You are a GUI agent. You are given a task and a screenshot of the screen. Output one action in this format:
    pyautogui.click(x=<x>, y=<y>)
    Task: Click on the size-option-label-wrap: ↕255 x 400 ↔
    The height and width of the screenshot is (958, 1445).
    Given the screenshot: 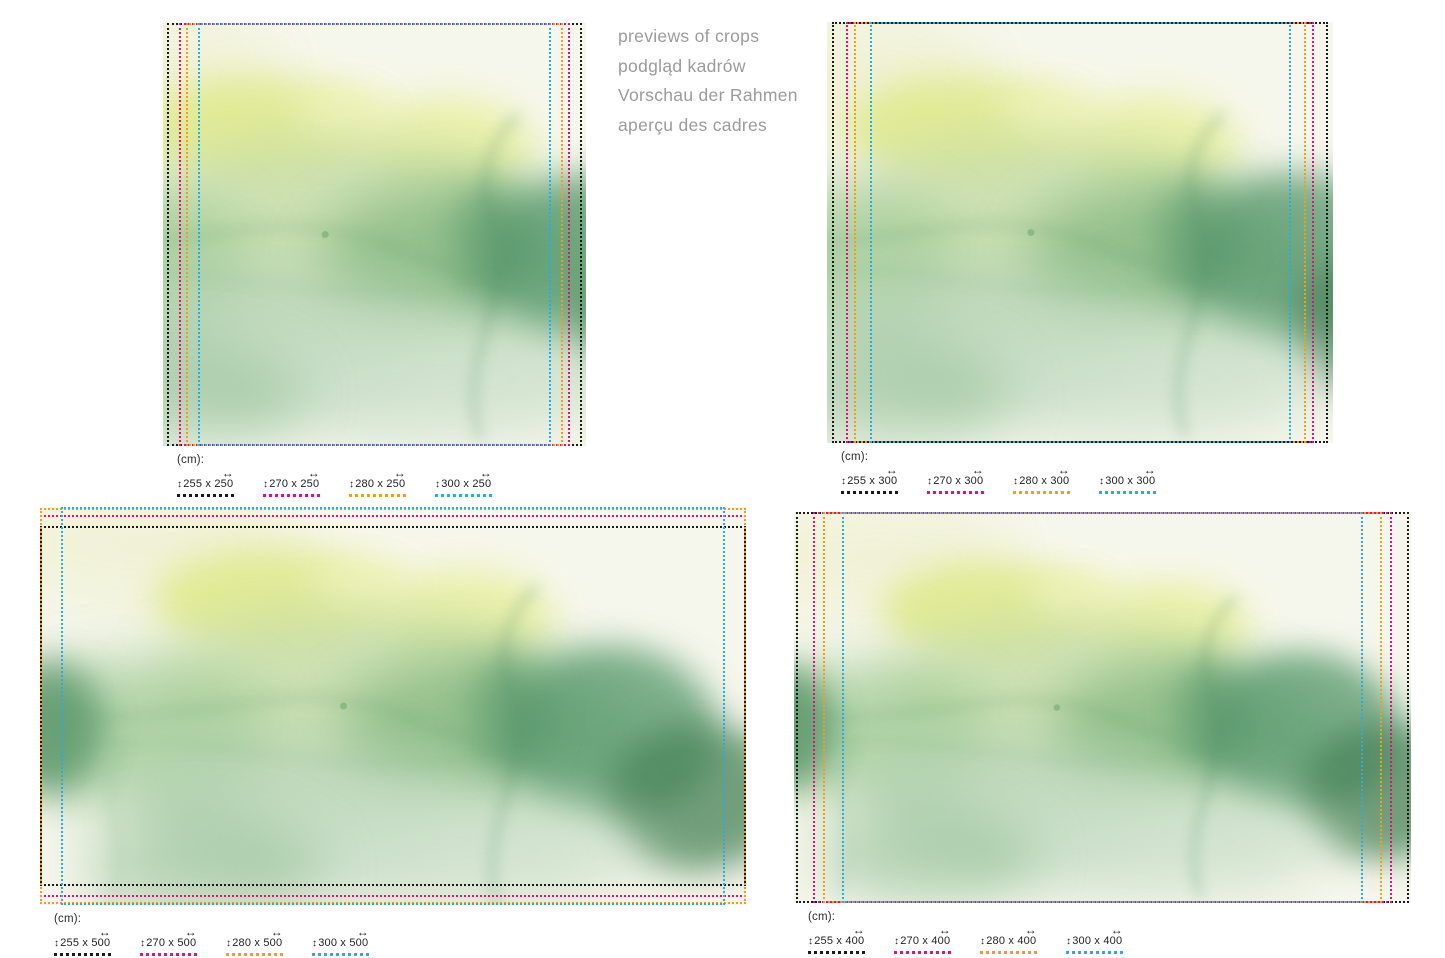 What is the action you would take?
    pyautogui.click(x=836, y=935)
    